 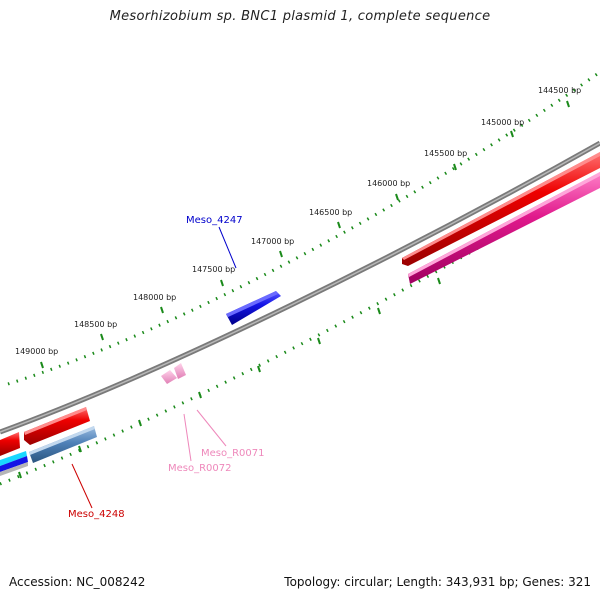 I want to click on accession-text: Accession: NC_008242, so click(x=77, y=582).